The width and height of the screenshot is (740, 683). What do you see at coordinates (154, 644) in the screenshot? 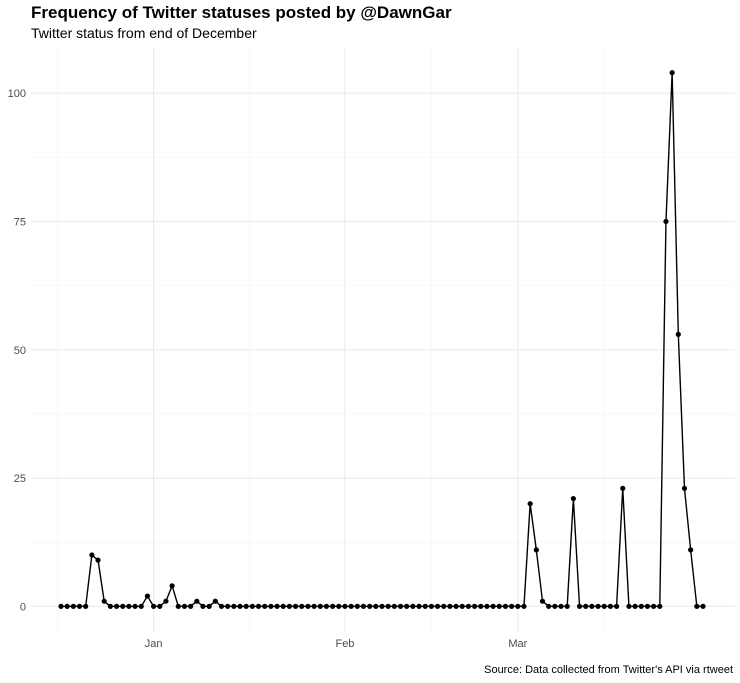
I see `x-tick-label: Jan` at bounding box center [154, 644].